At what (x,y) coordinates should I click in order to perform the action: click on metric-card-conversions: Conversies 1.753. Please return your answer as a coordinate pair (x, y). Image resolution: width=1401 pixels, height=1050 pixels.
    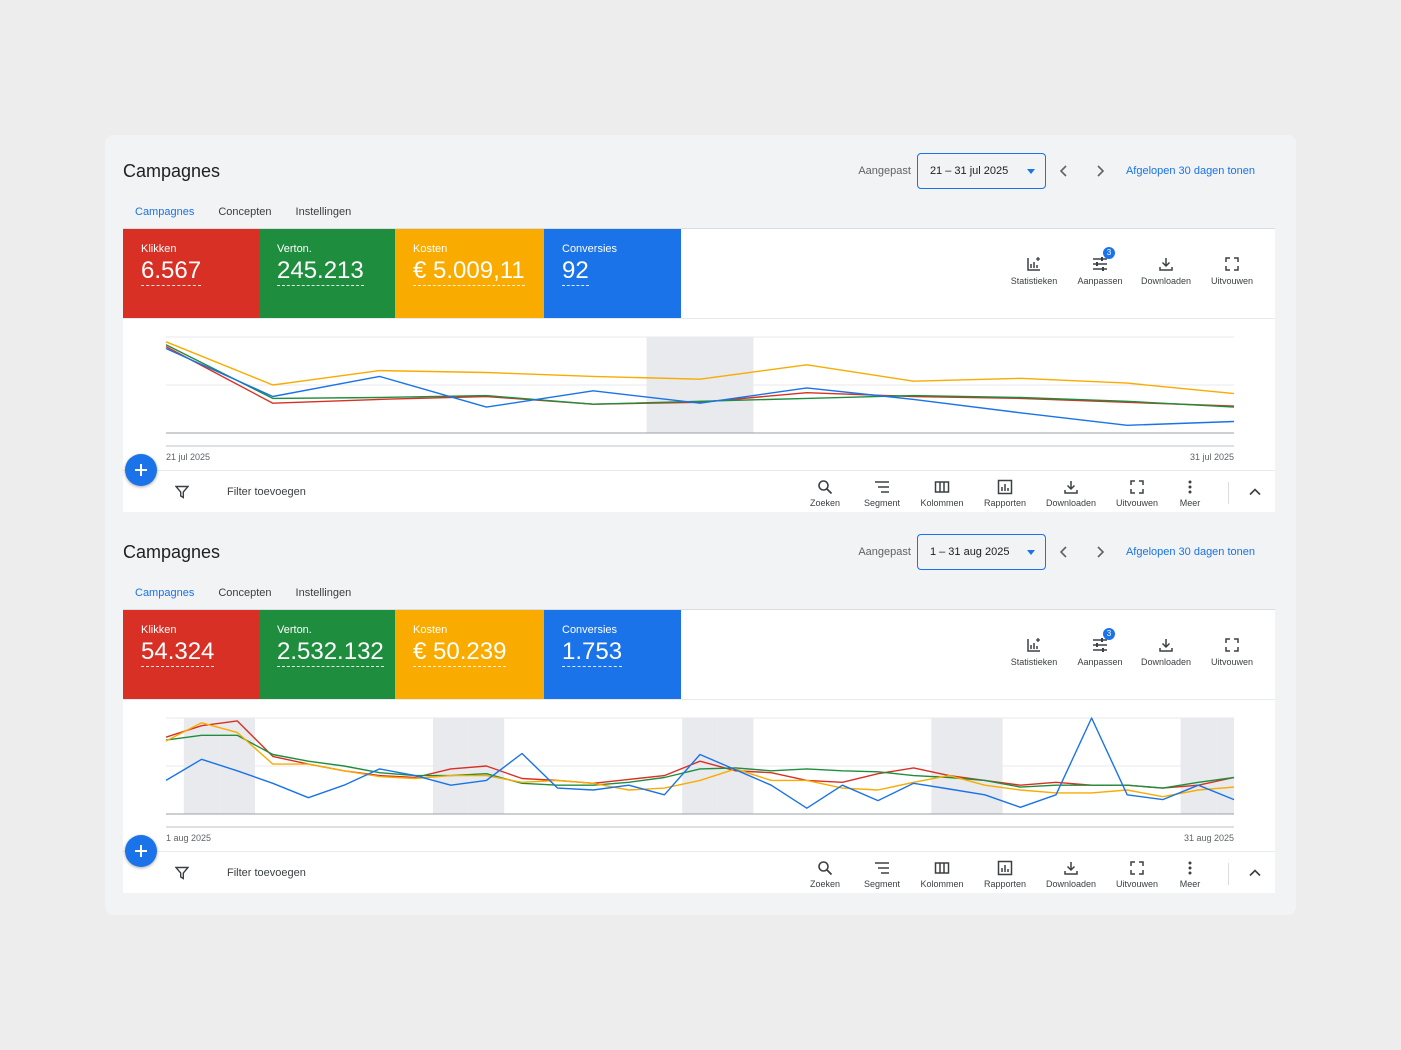
    Looking at the image, I should click on (612, 654).